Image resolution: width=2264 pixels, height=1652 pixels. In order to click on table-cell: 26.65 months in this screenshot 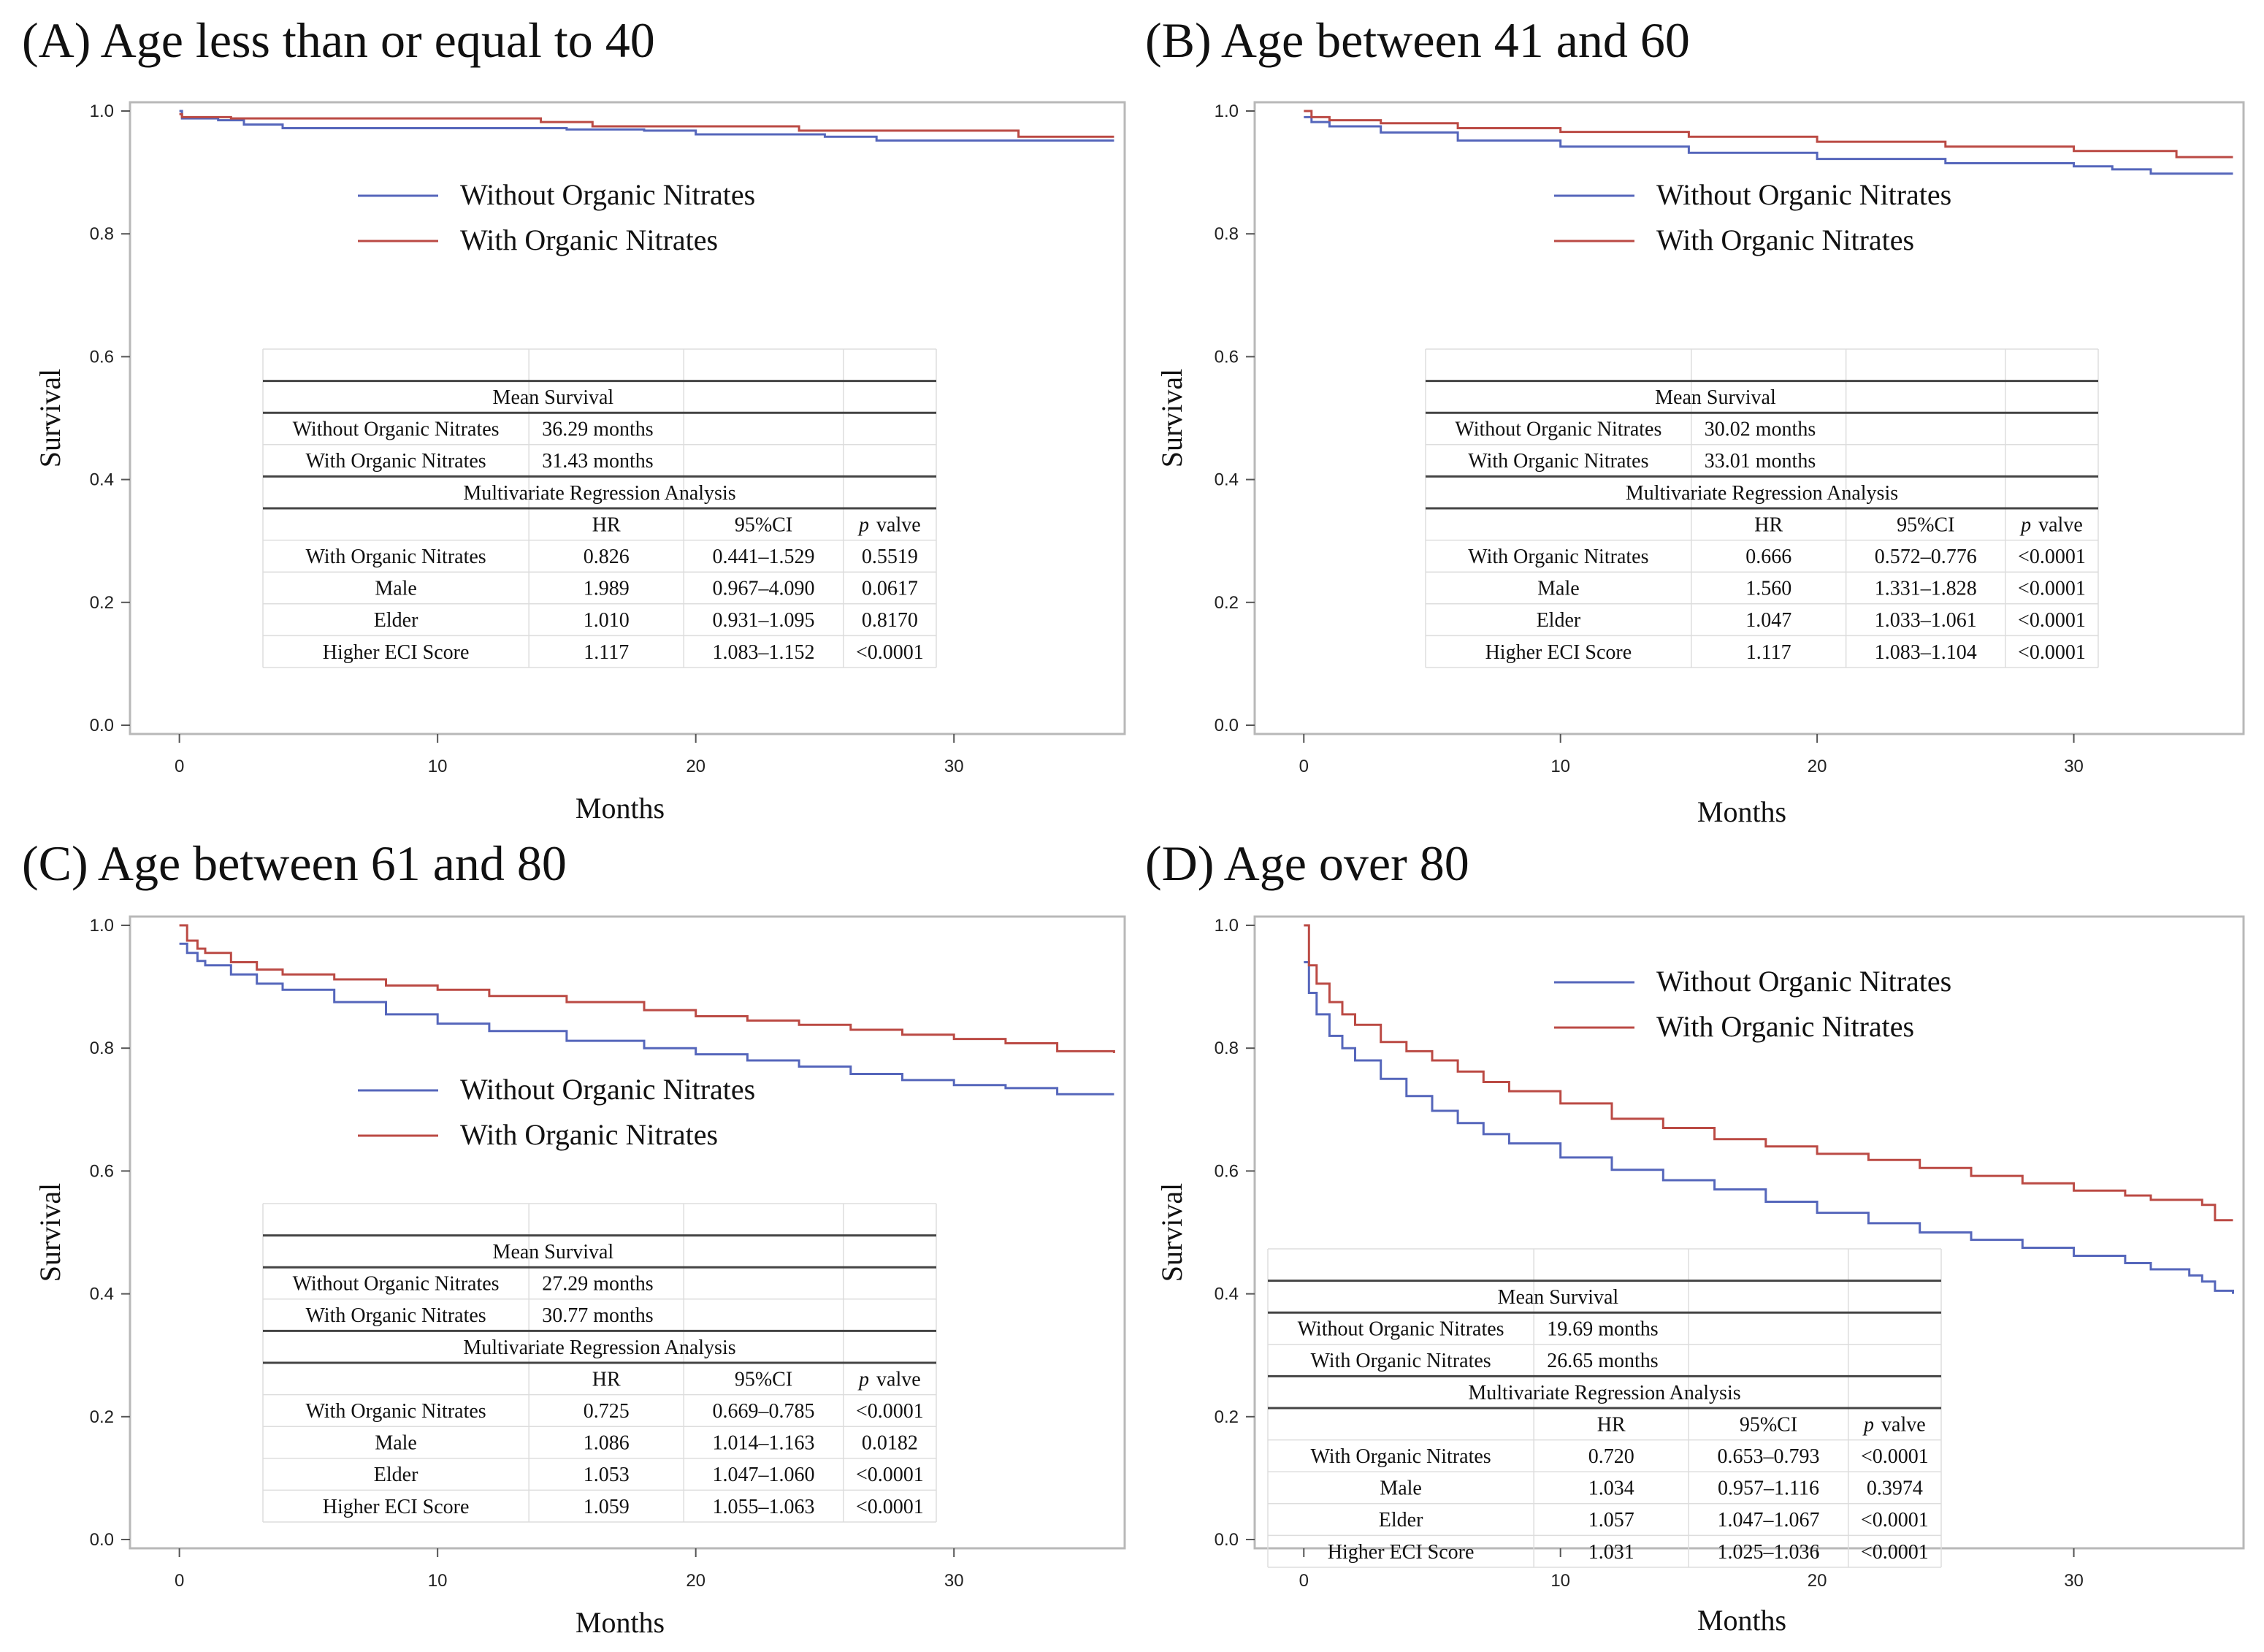, I will do `click(1602, 1361)`.